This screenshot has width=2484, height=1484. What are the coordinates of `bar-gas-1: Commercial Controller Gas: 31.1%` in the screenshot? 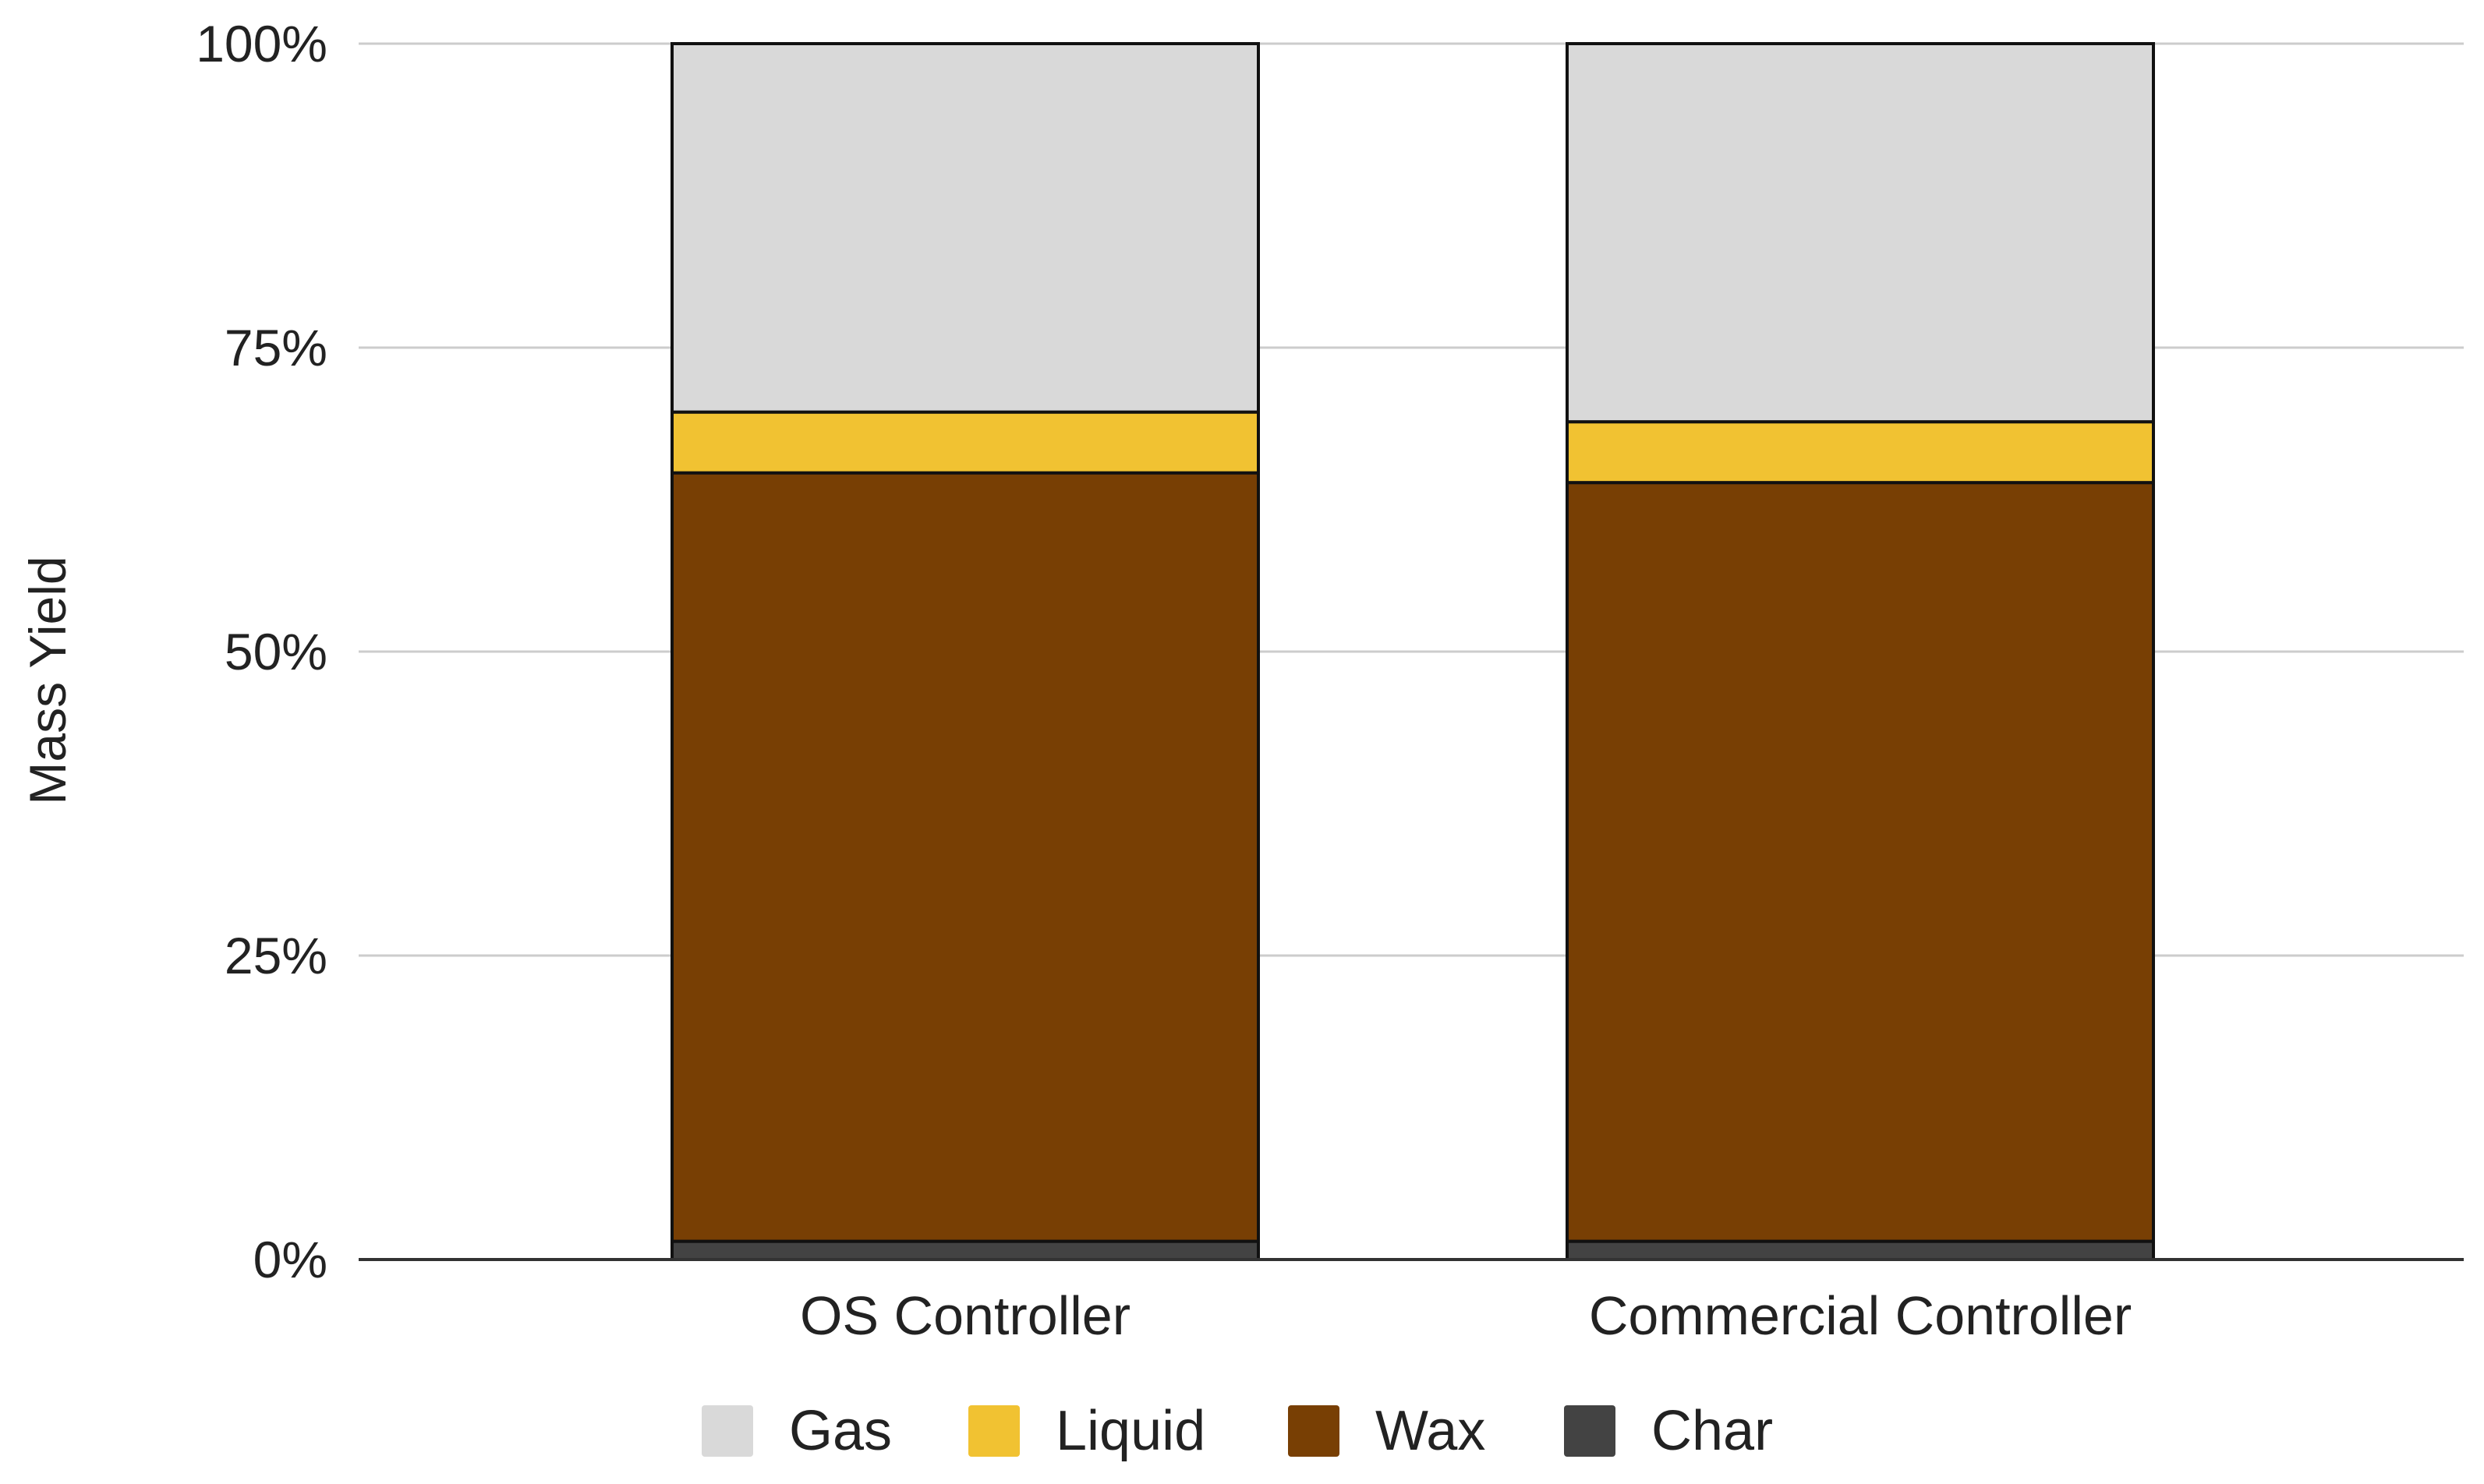 It's located at (1860, 233).